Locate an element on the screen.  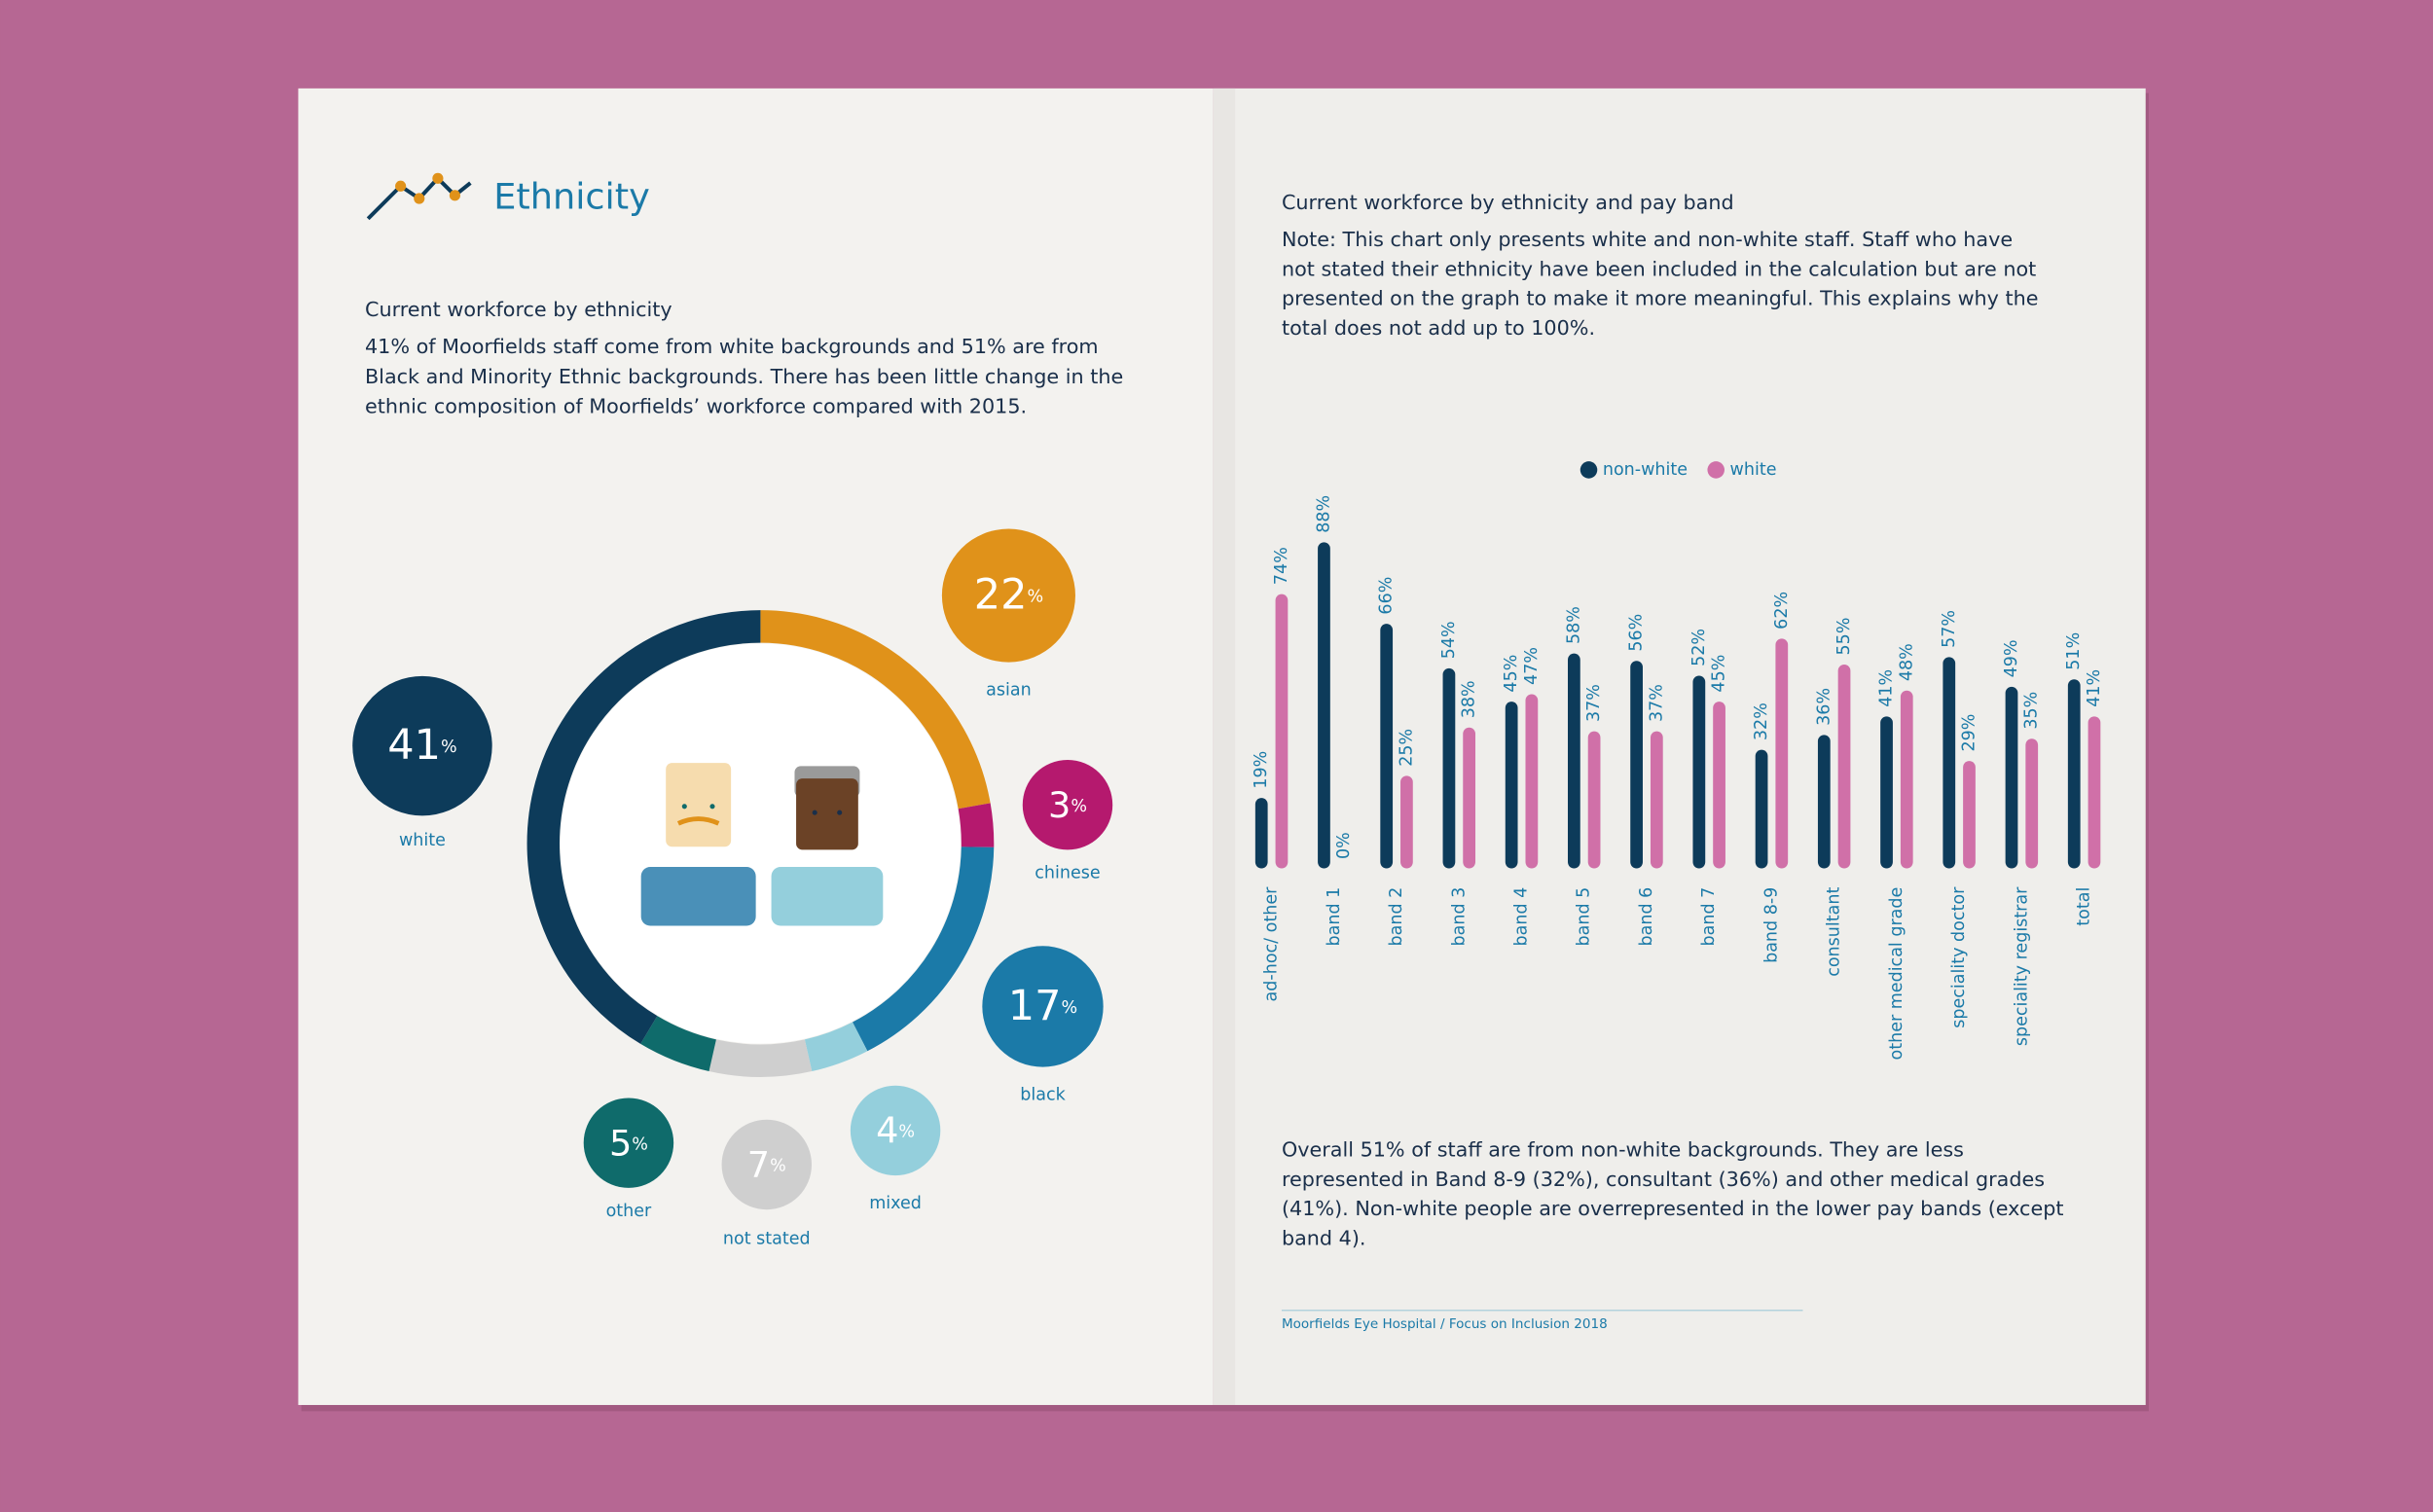
value-label: 3% is located at coordinates (1067, 804).